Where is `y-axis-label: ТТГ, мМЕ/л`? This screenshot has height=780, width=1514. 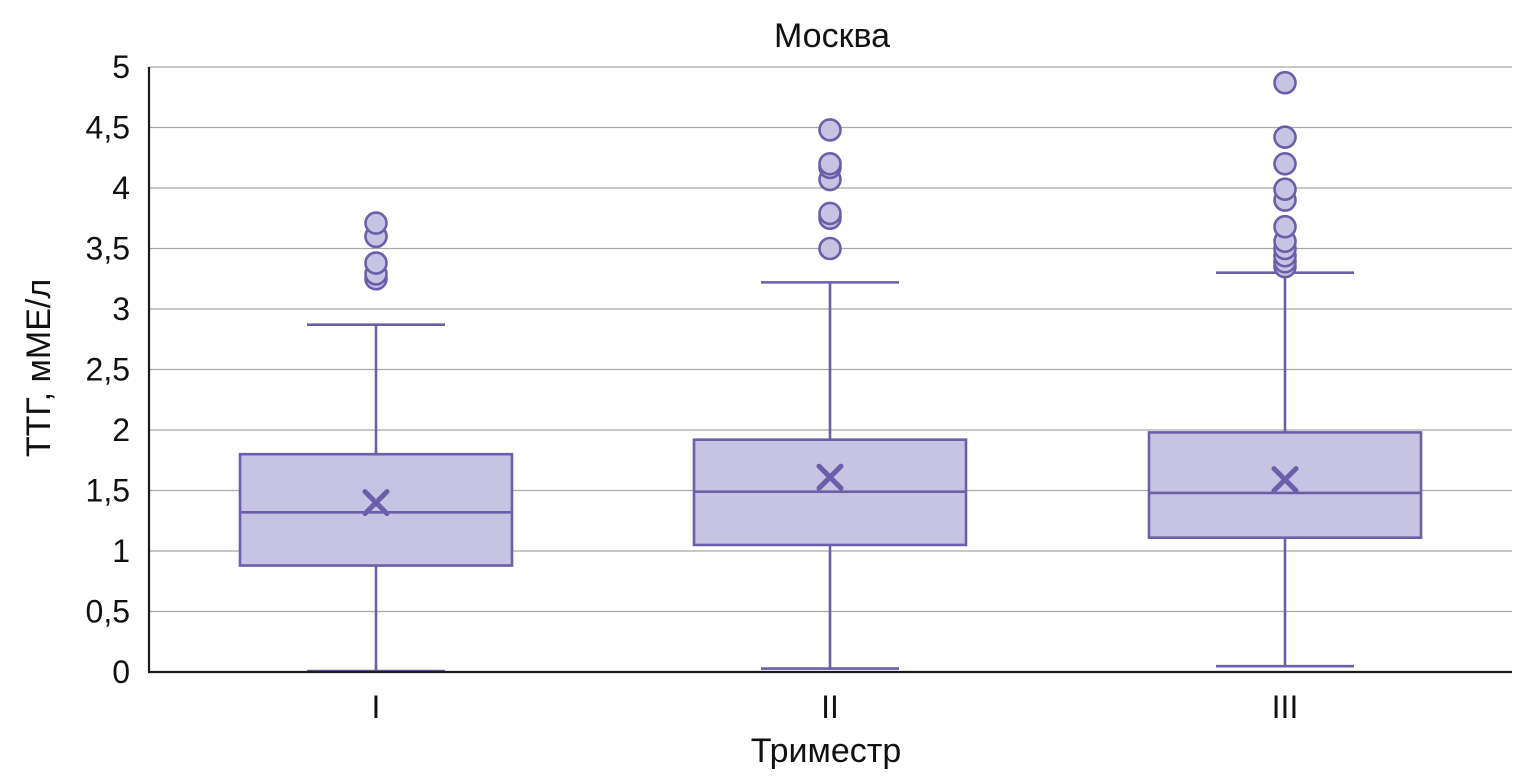
y-axis-label: ТТГ, мМЕ/л is located at coordinates (39, 368).